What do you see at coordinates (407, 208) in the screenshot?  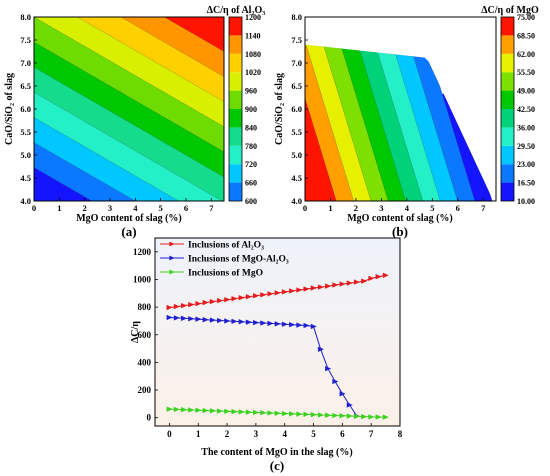 I see `panel-b-x-tick-label: 4` at bounding box center [407, 208].